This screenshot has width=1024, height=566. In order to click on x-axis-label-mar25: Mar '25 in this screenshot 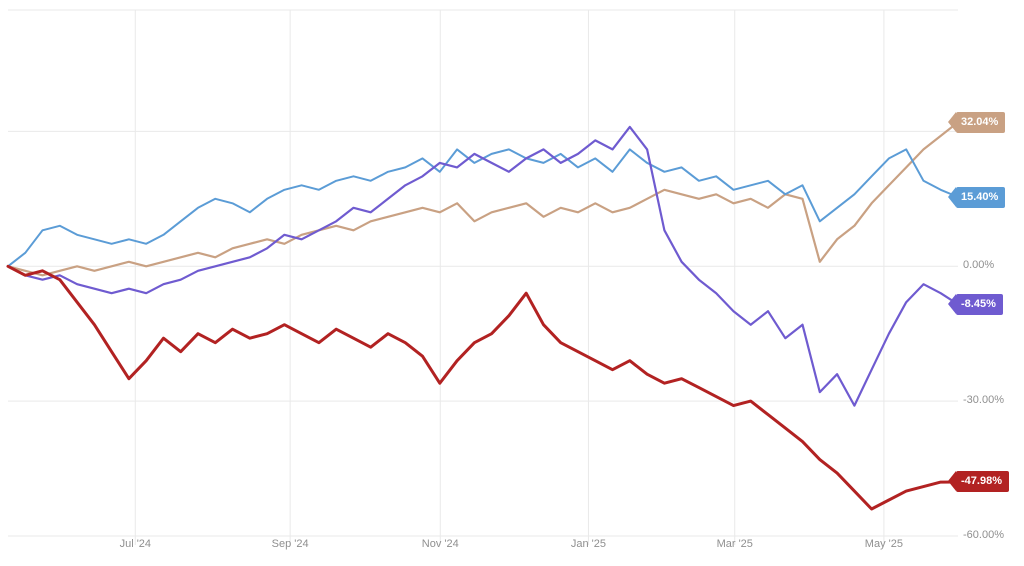, I will do `click(734, 544)`.